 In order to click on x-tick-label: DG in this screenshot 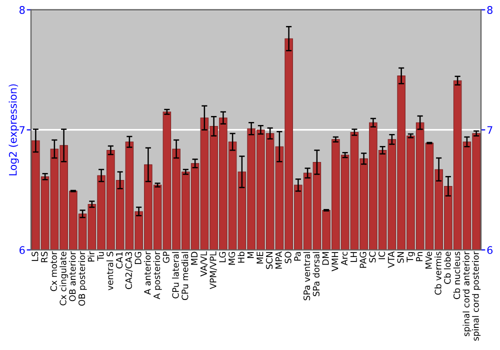, I will do `click(138, 258)`.